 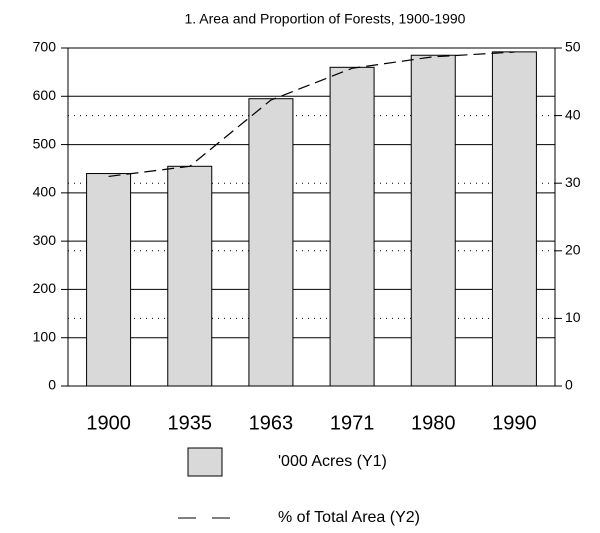 What do you see at coordinates (569, 385) in the screenshot?
I see `y2-tick-label: 0` at bounding box center [569, 385].